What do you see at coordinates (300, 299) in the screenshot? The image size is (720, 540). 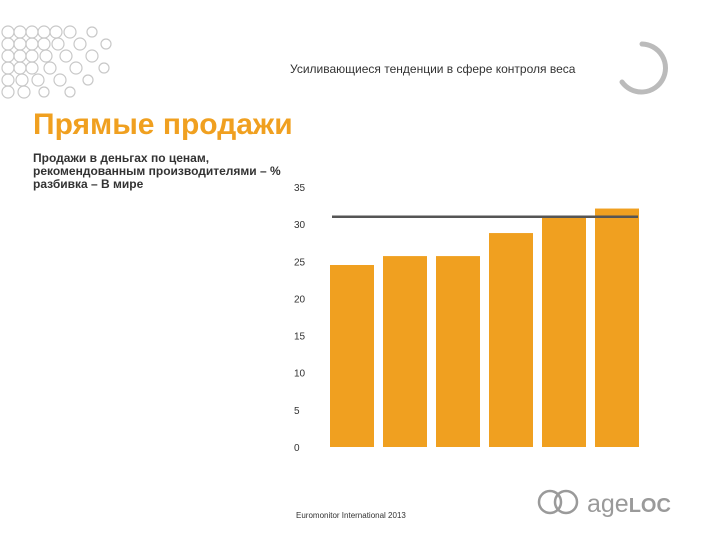 I see `y-tick-label: 20` at bounding box center [300, 299].